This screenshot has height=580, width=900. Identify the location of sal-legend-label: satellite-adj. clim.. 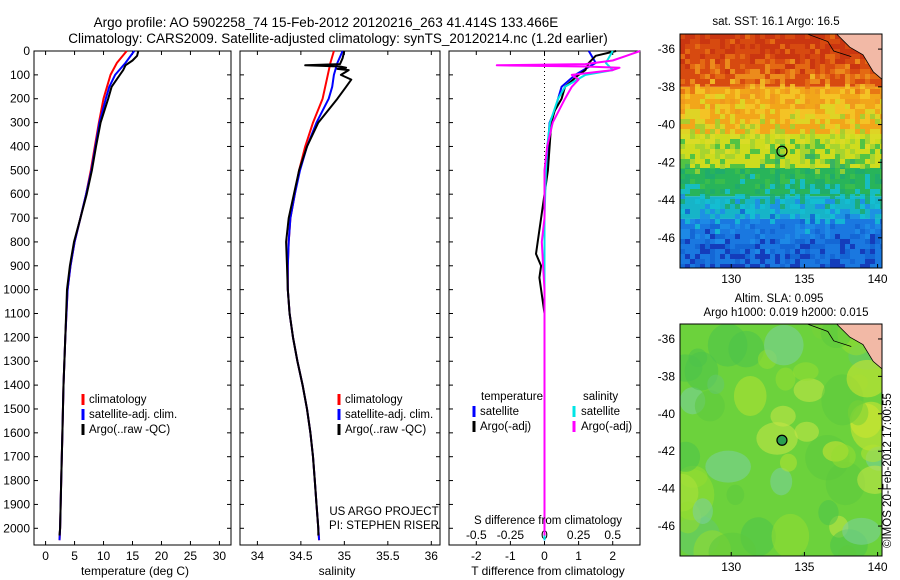
(389, 415).